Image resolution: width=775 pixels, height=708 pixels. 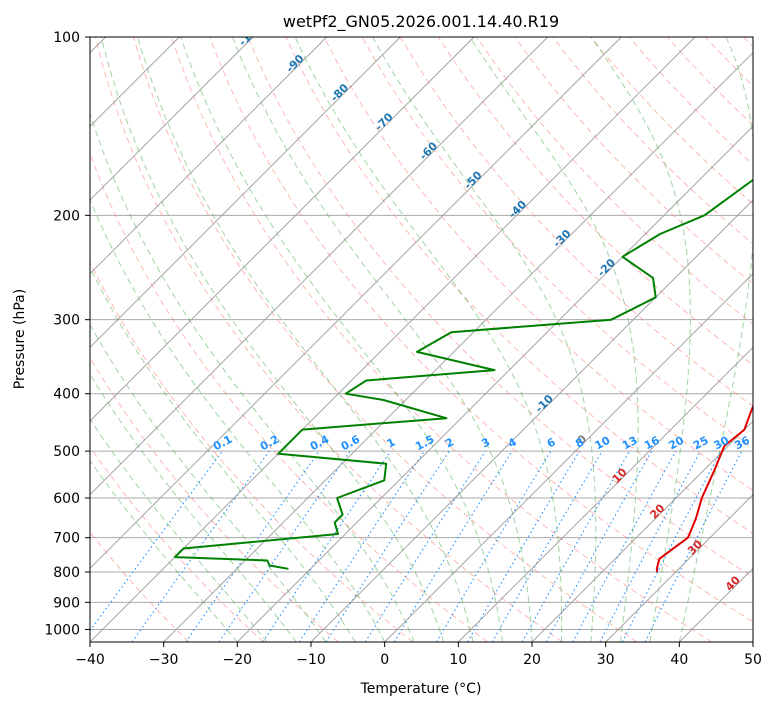 I want to click on x-tick-label: 0, so click(x=384, y=660).